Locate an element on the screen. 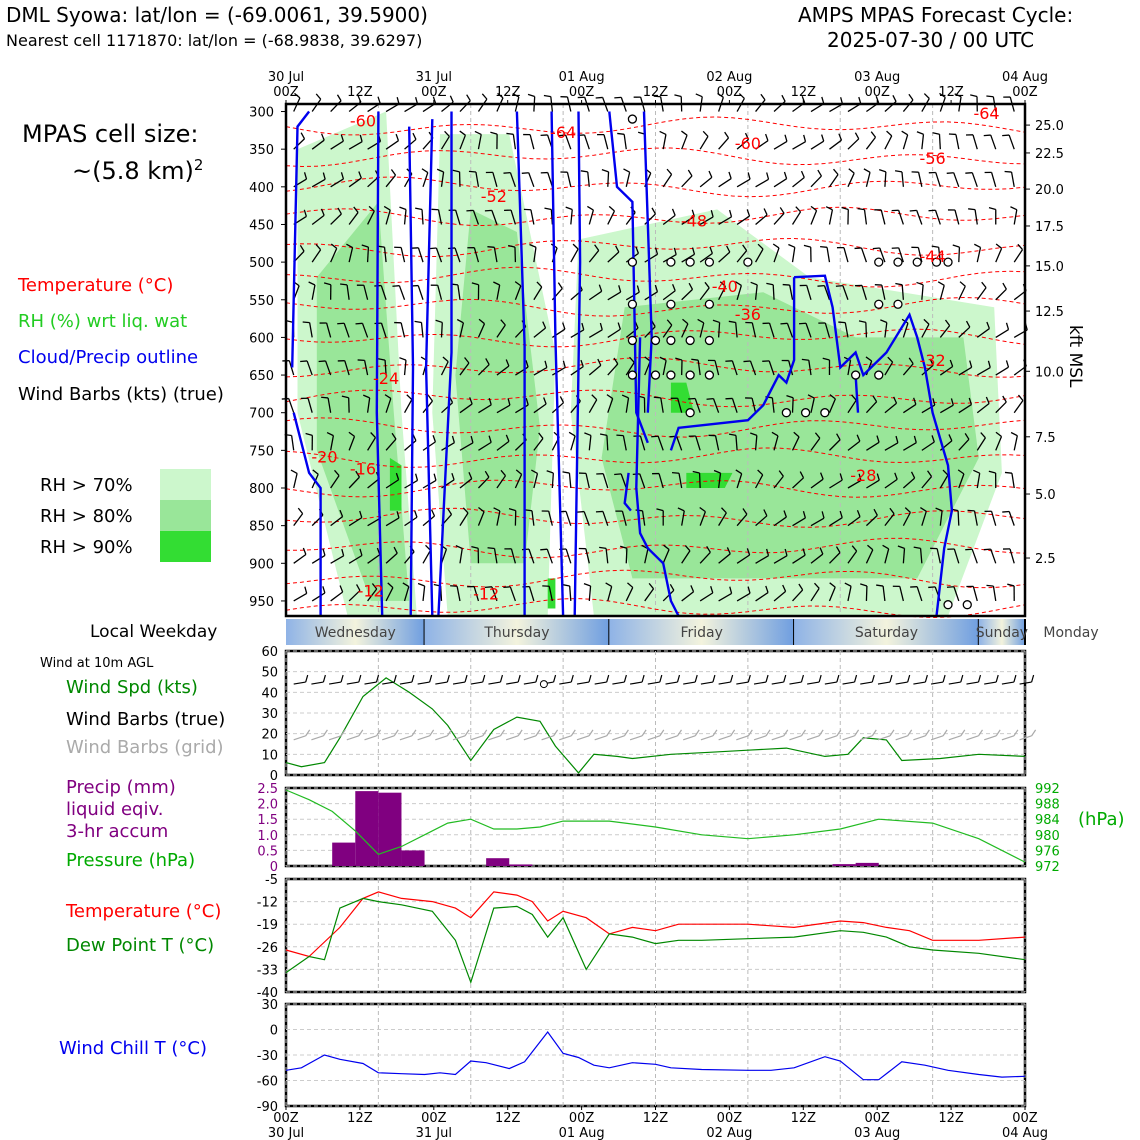 This screenshot has height=1140, width=1140. bottom-date-label: 30 Jul is located at coordinates (286, 1133).